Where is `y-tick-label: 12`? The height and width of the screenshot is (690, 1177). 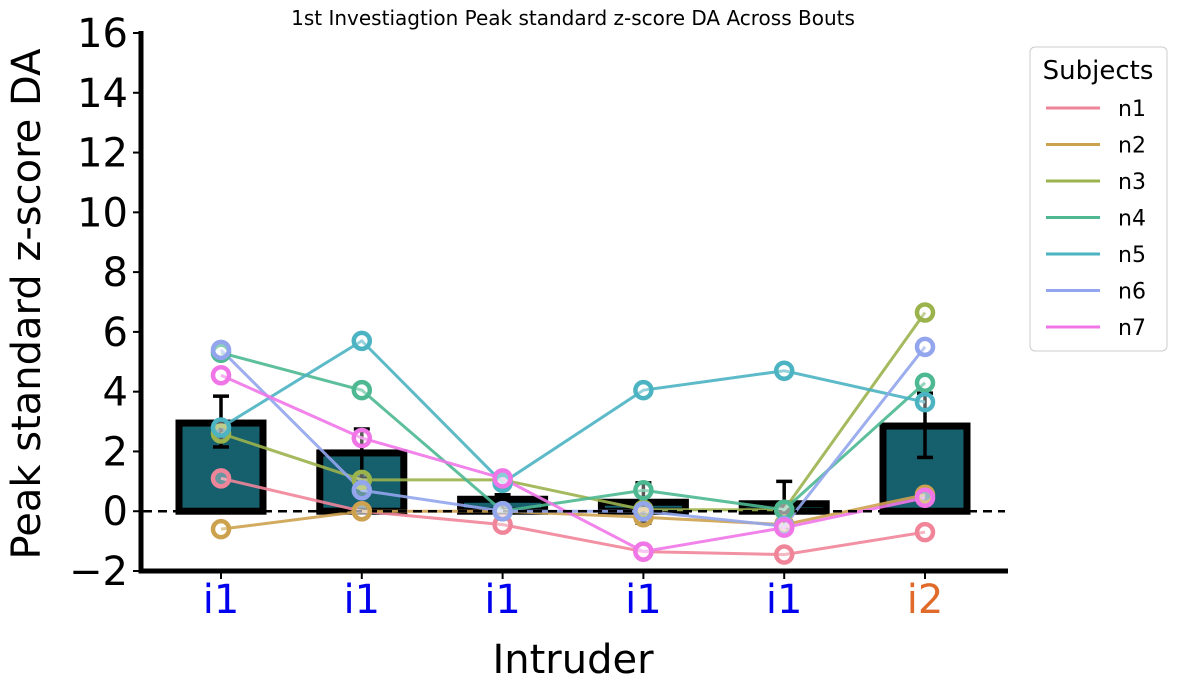 y-tick-label: 12 is located at coordinates (102, 154).